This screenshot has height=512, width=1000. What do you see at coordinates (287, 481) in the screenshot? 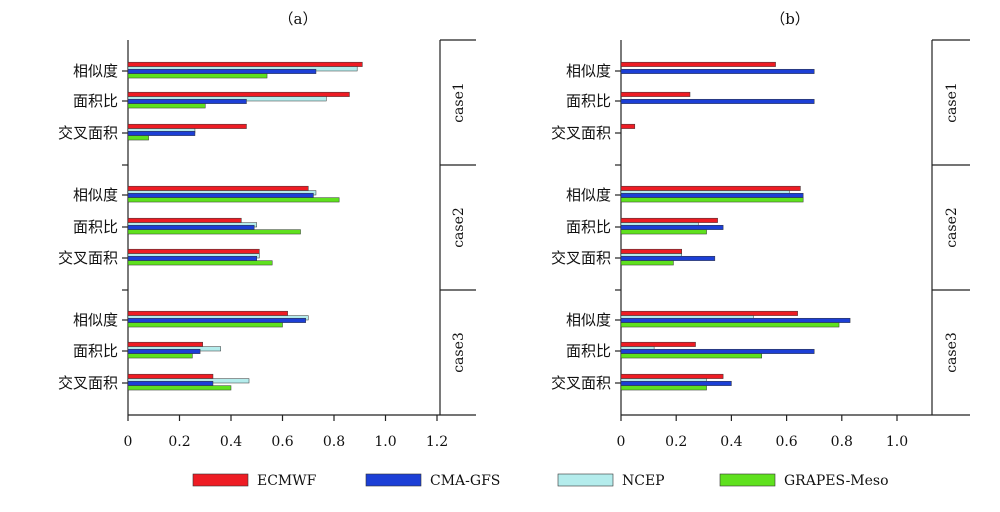
I see `legend-label: ECMWF` at bounding box center [287, 481].